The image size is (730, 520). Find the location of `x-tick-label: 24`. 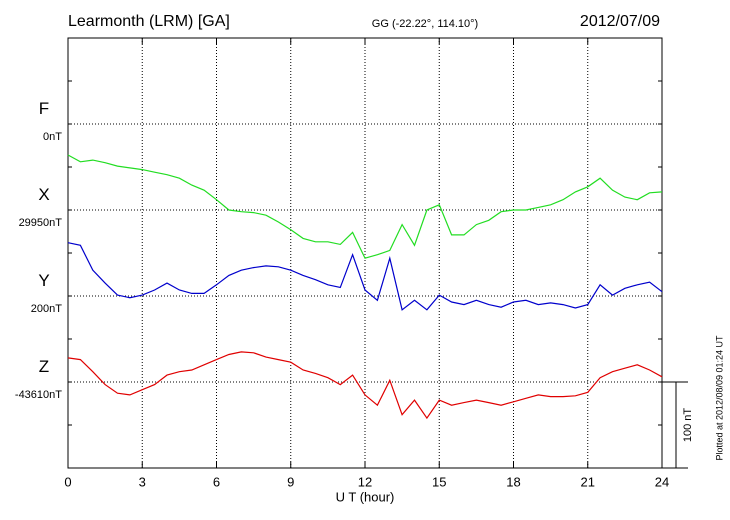

x-tick-label: 24 is located at coordinates (662, 481).